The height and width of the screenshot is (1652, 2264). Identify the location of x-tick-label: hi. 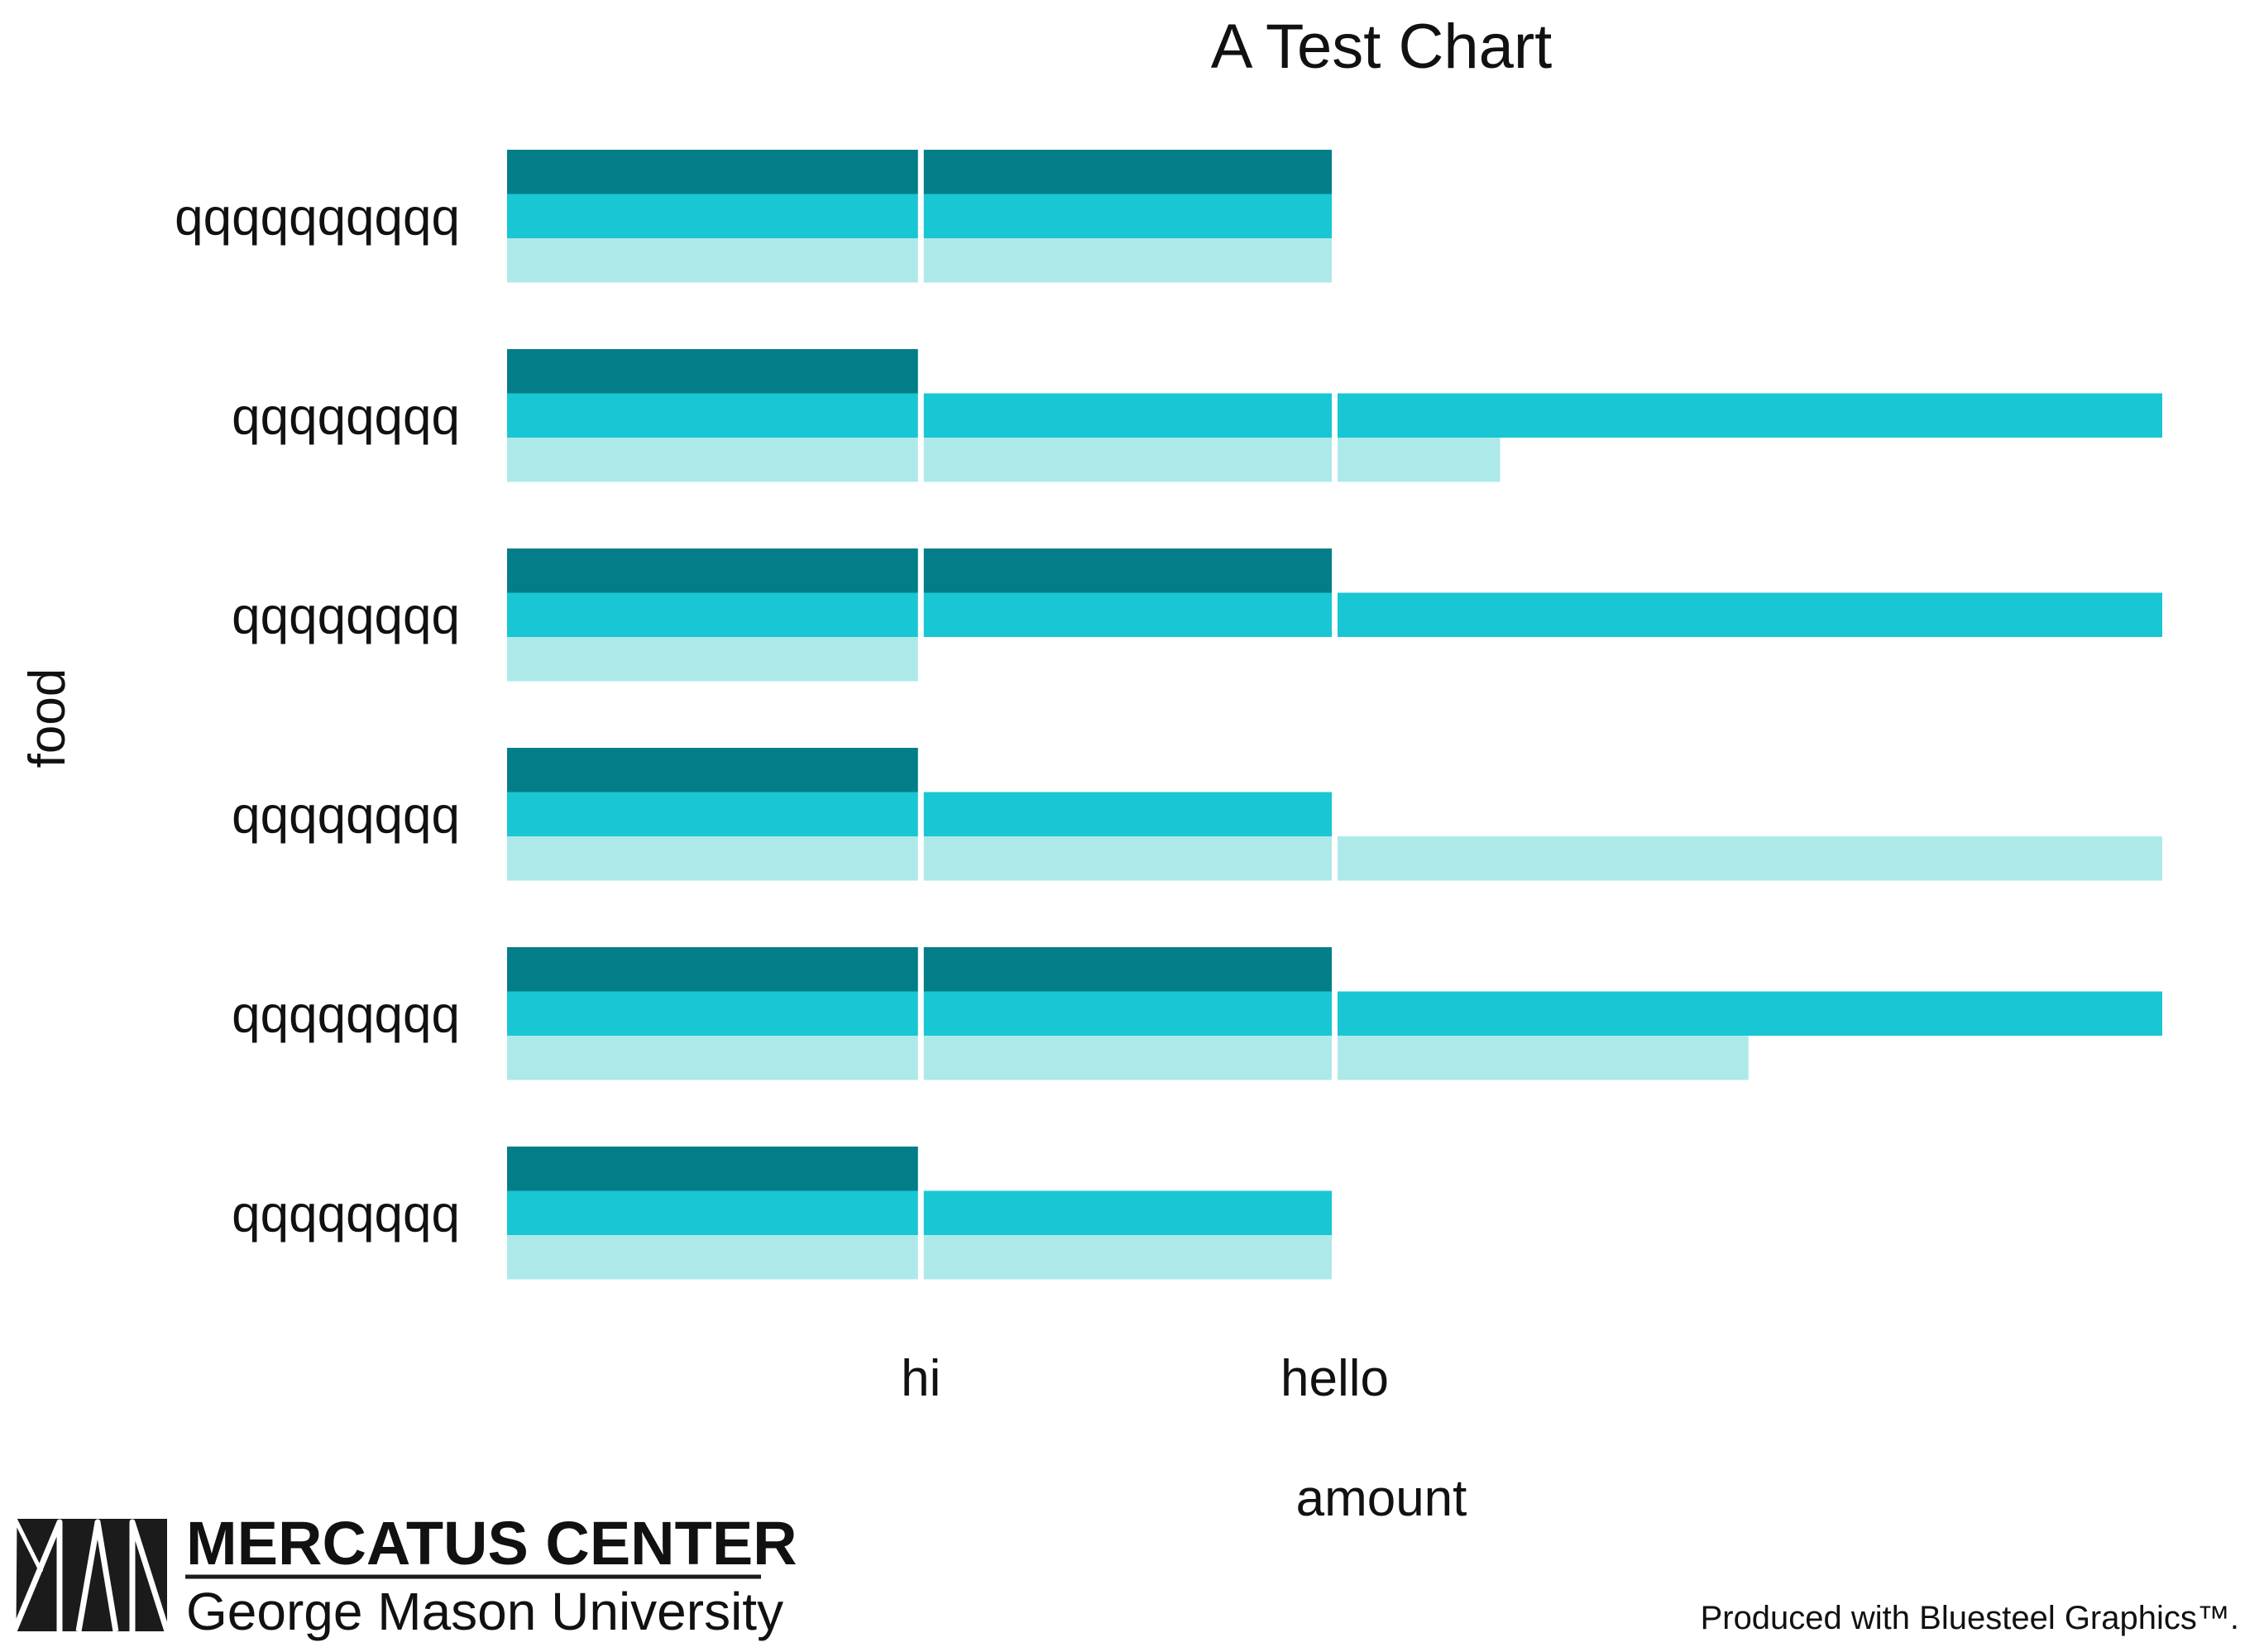
(921, 1378).